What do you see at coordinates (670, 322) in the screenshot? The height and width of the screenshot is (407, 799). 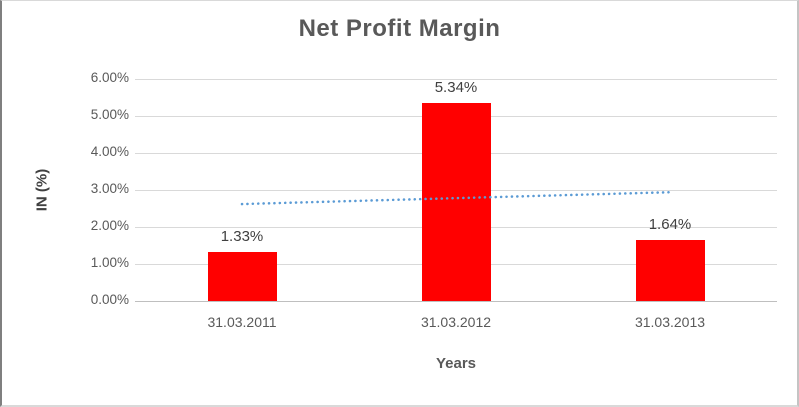 I see `x-axis-category-label: 31.03.2013` at bounding box center [670, 322].